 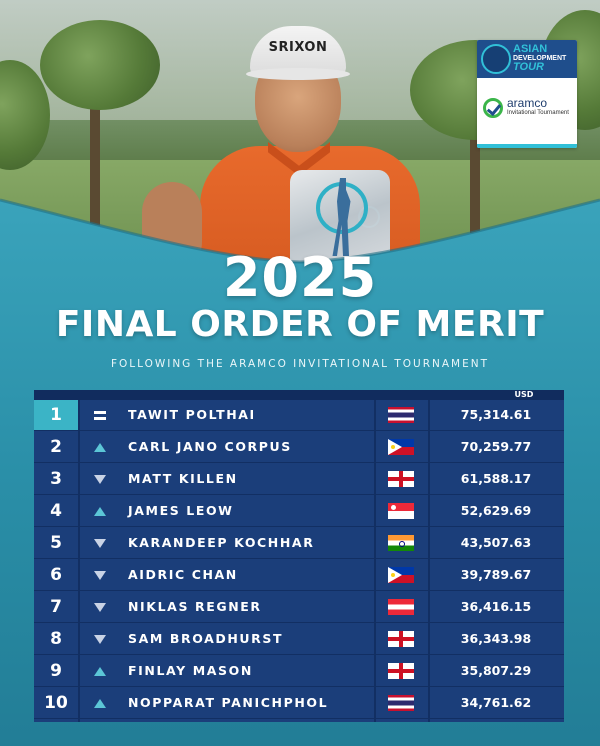 What do you see at coordinates (56, 543) in the screenshot?
I see `rank-number: 5` at bounding box center [56, 543].